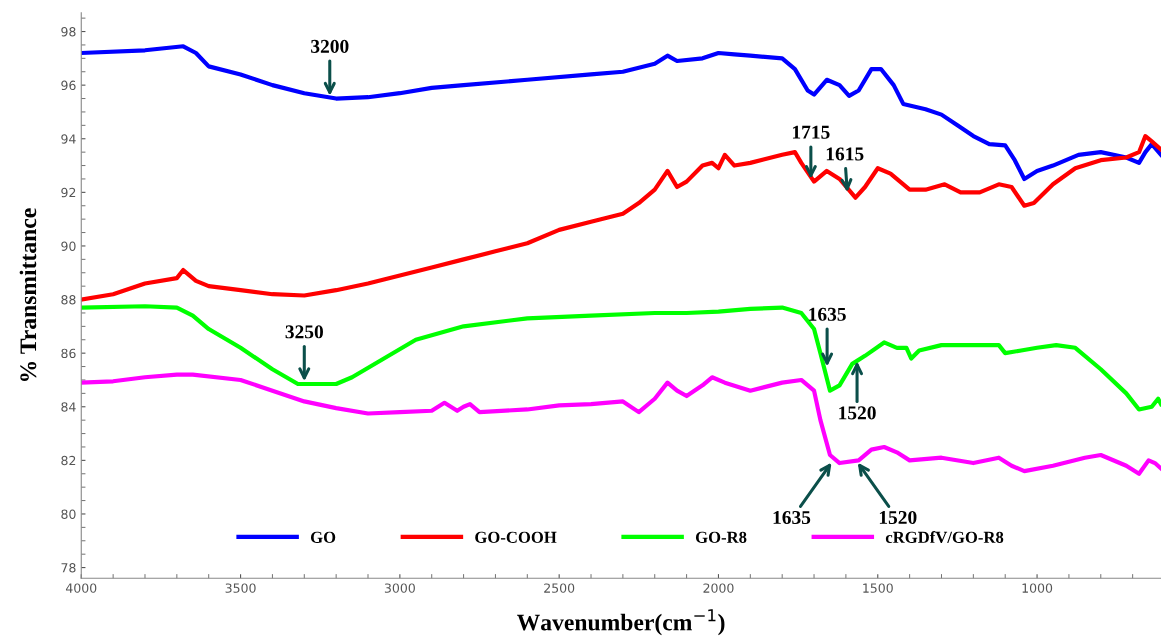  Describe the element at coordinates (878, 588) in the screenshot. I see `x-tick-label: 1500` at that location.